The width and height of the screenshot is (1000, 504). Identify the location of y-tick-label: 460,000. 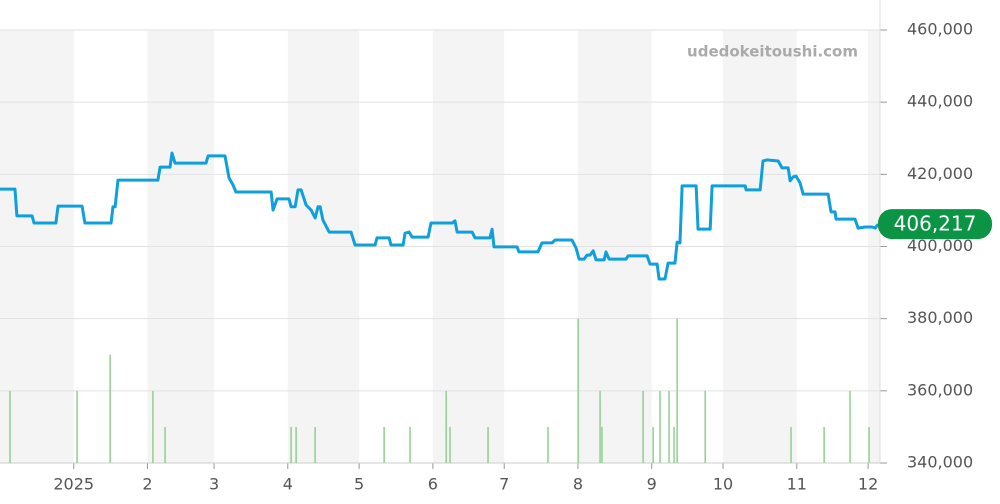
(940, 29).